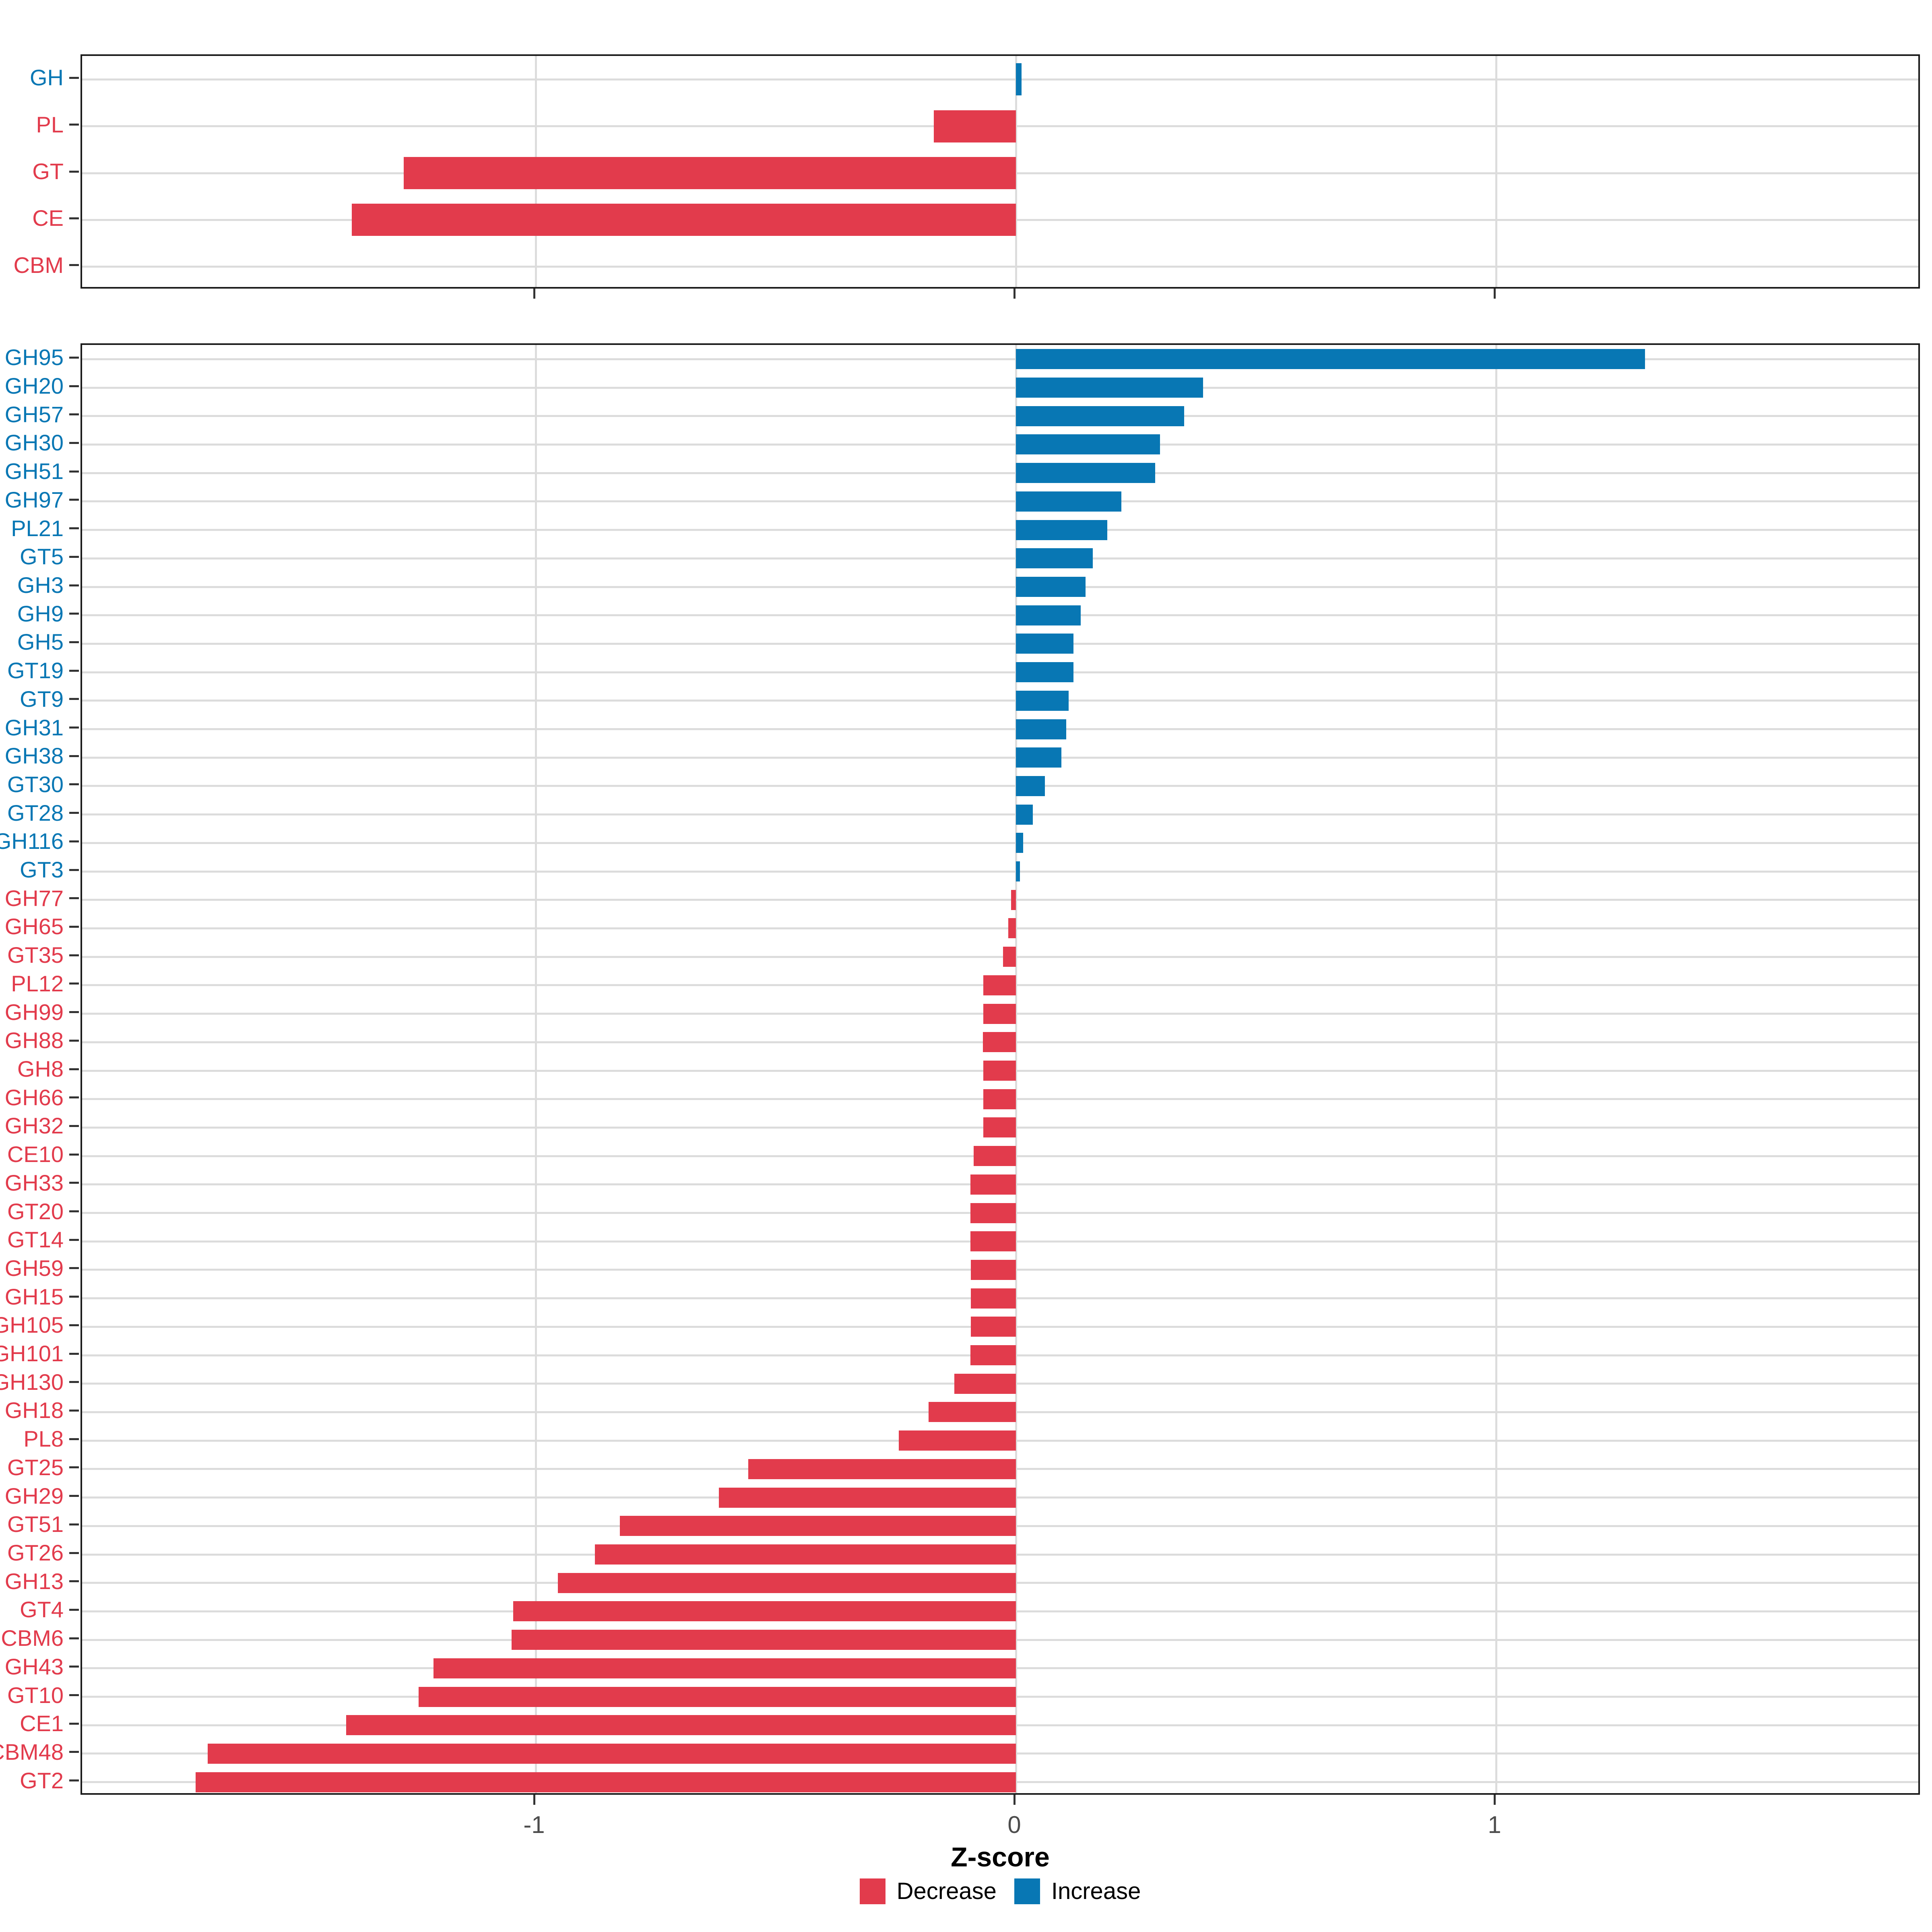 This screenshot has width=1932, height=1932. What do you see at coordinates (993, 1298) in the screenshot?
I see `bar-GH15` at bounding box center [993, 1298].